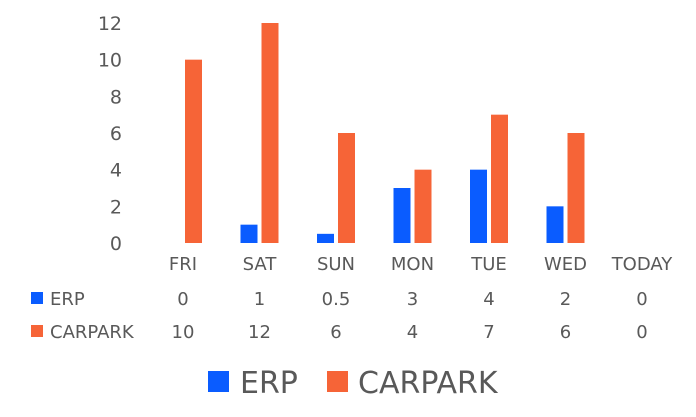  Describe the element at coordinates (346, 188) in the screenshot. I see `bar-carpark-sun` at that location.